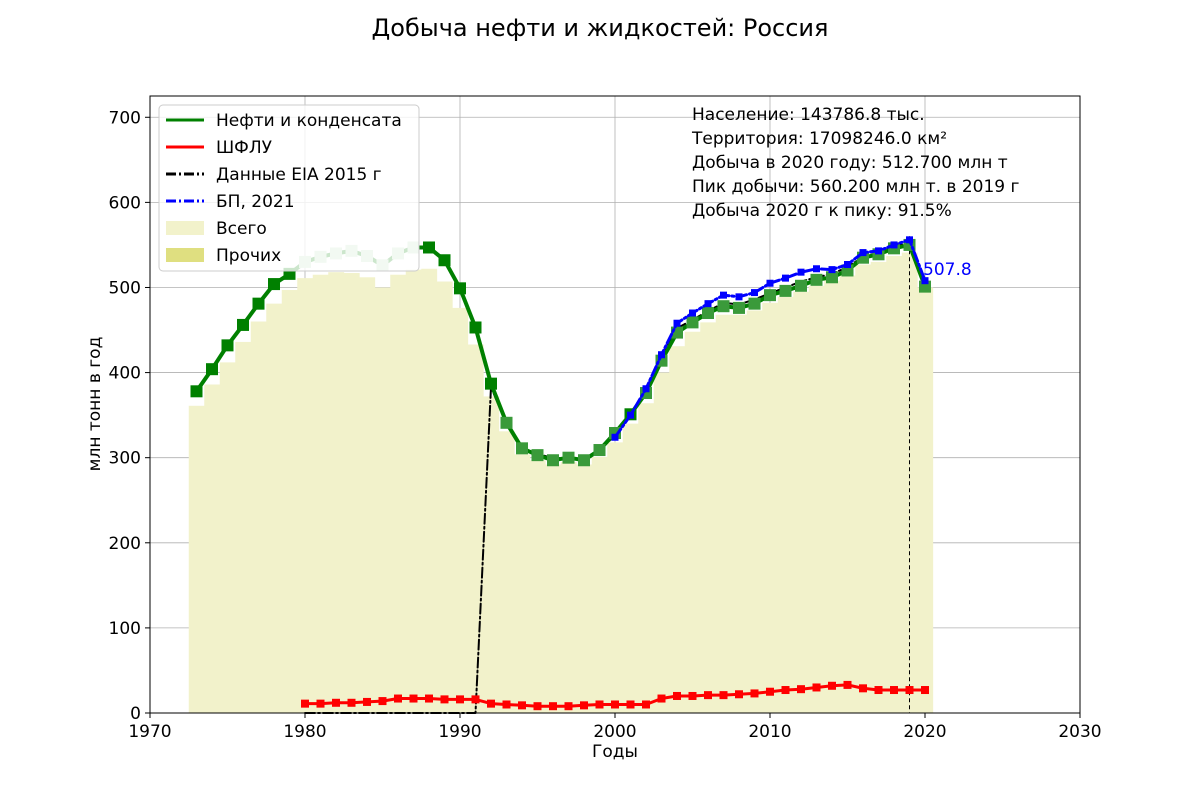 The image size is (1200, 800). I want to click on marker-ngl-1992, so click(491, 703).